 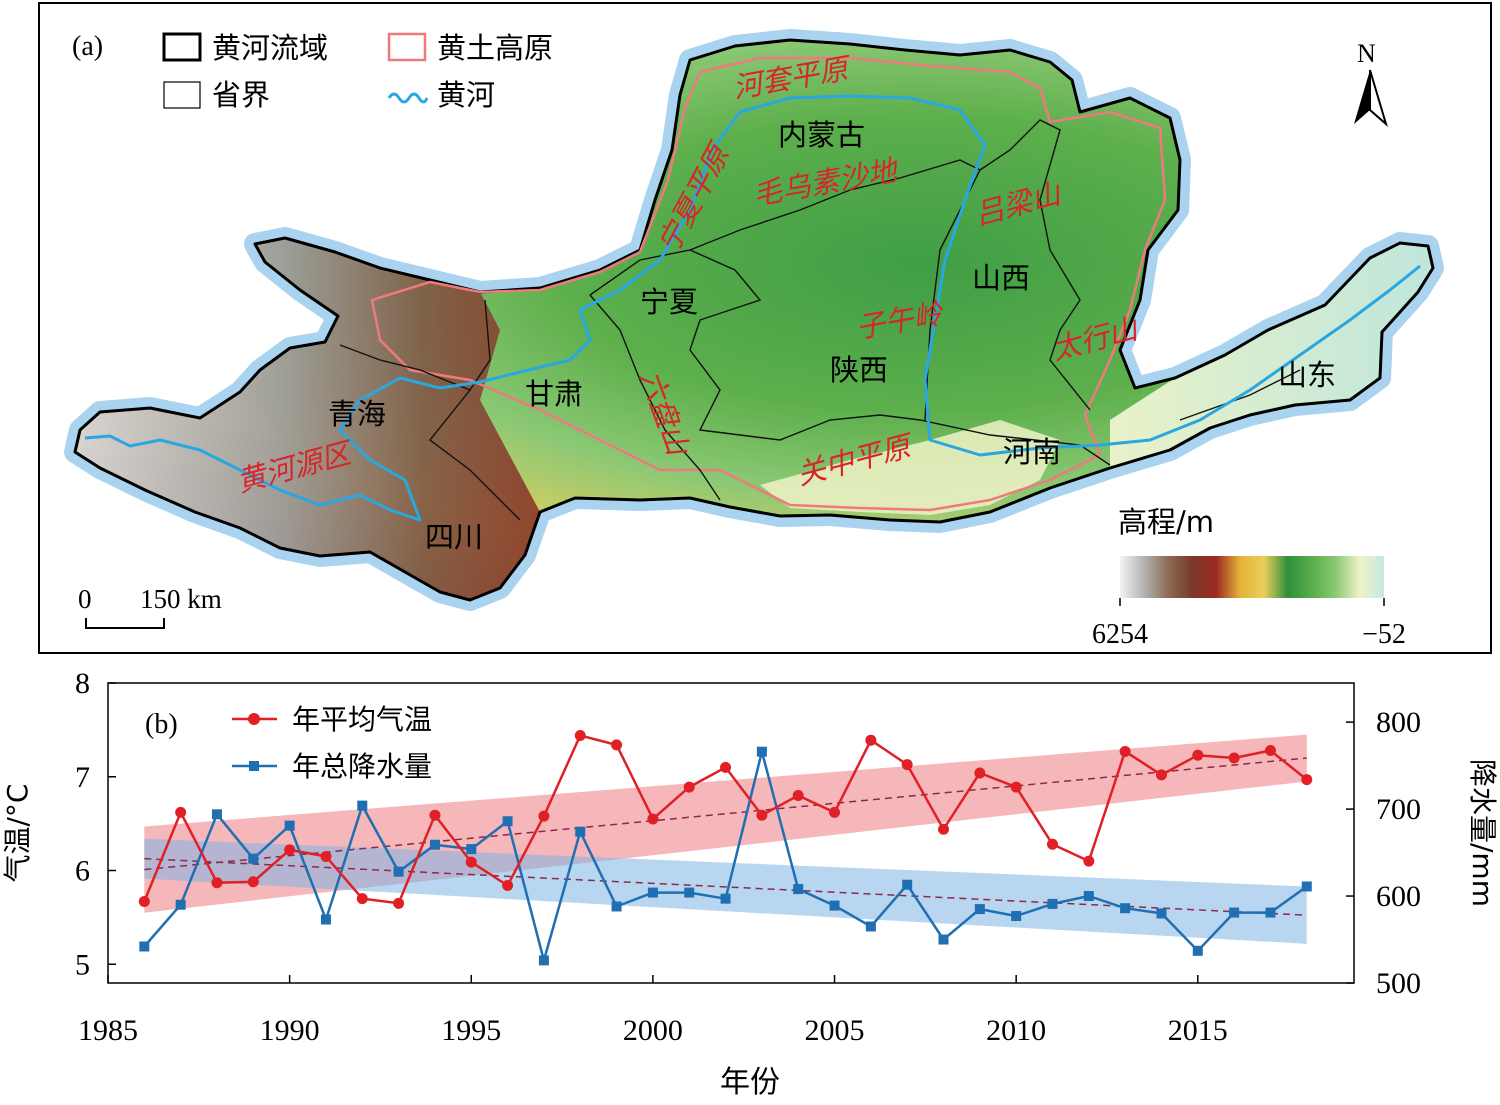 I want to click on legend-label-basin: 黄河流域, so click(x=270, y=48).